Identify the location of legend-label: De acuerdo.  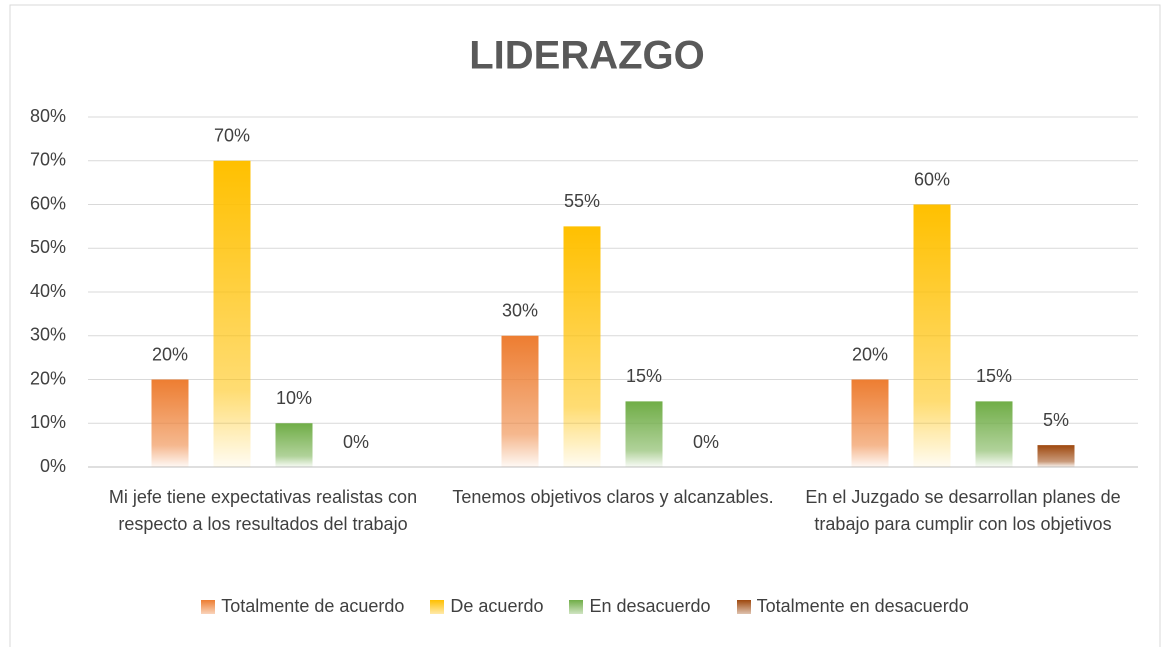
(497, 606).